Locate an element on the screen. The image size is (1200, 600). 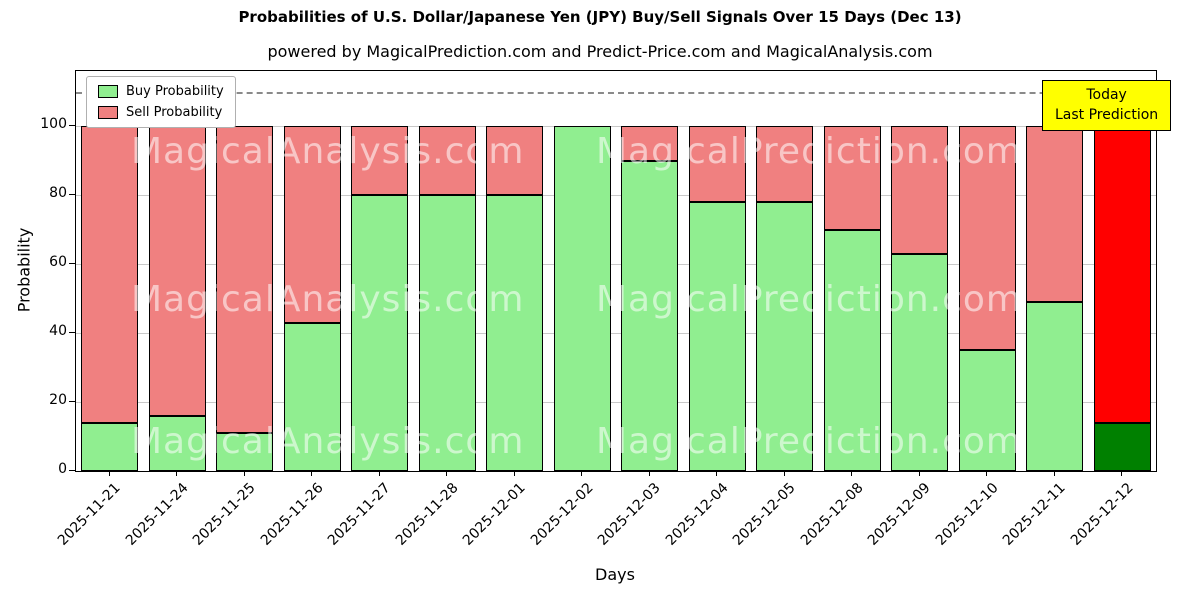
y-tick-label: 40 is located at coordinates (58, 331).